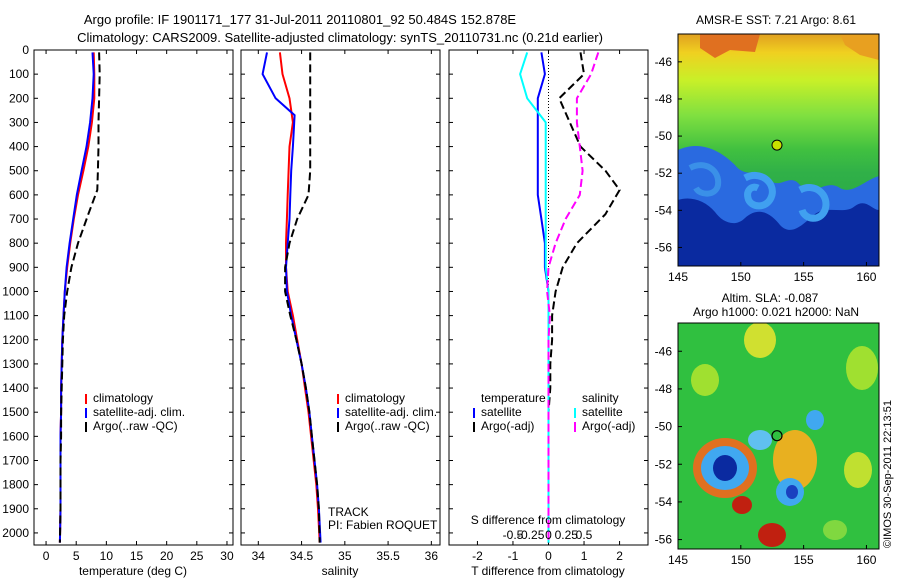  I want to click on x-tick-label: -1, so click(513, 556).